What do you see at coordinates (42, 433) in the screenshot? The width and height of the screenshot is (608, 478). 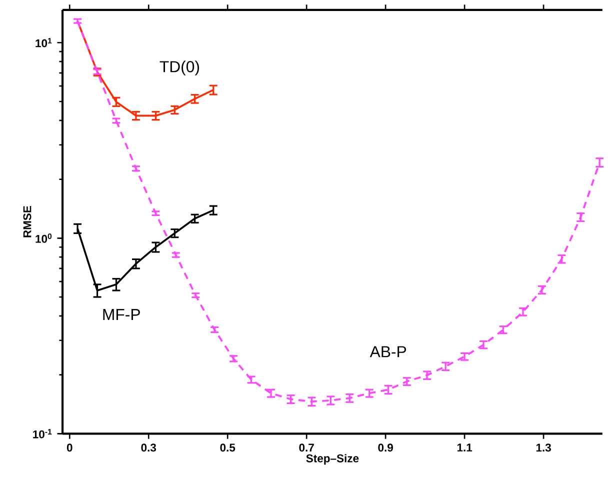 I see `y-tick-label: 10$^{-1}$` at bounding box center [42, 433].